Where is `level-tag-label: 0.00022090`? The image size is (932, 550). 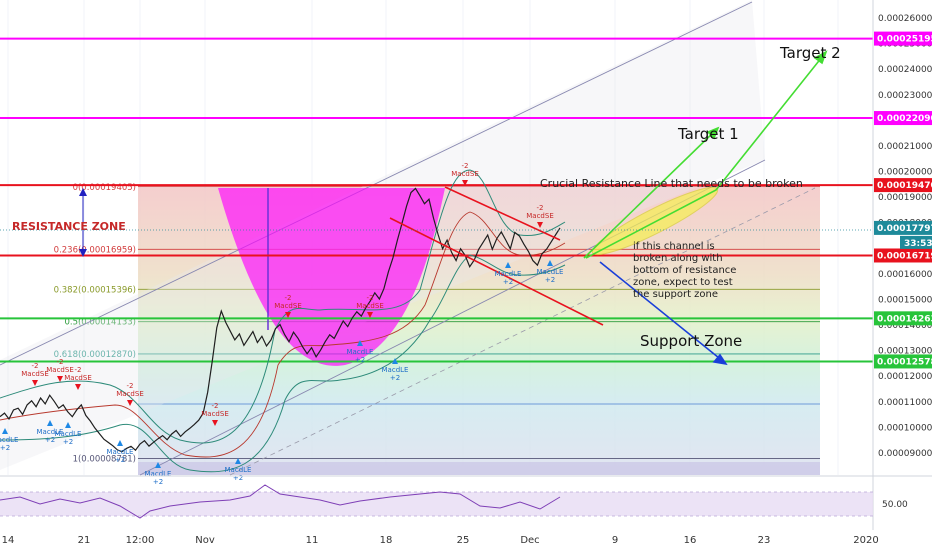
level-tag-label: 0.00022090 is located at coordinates (904, 119).